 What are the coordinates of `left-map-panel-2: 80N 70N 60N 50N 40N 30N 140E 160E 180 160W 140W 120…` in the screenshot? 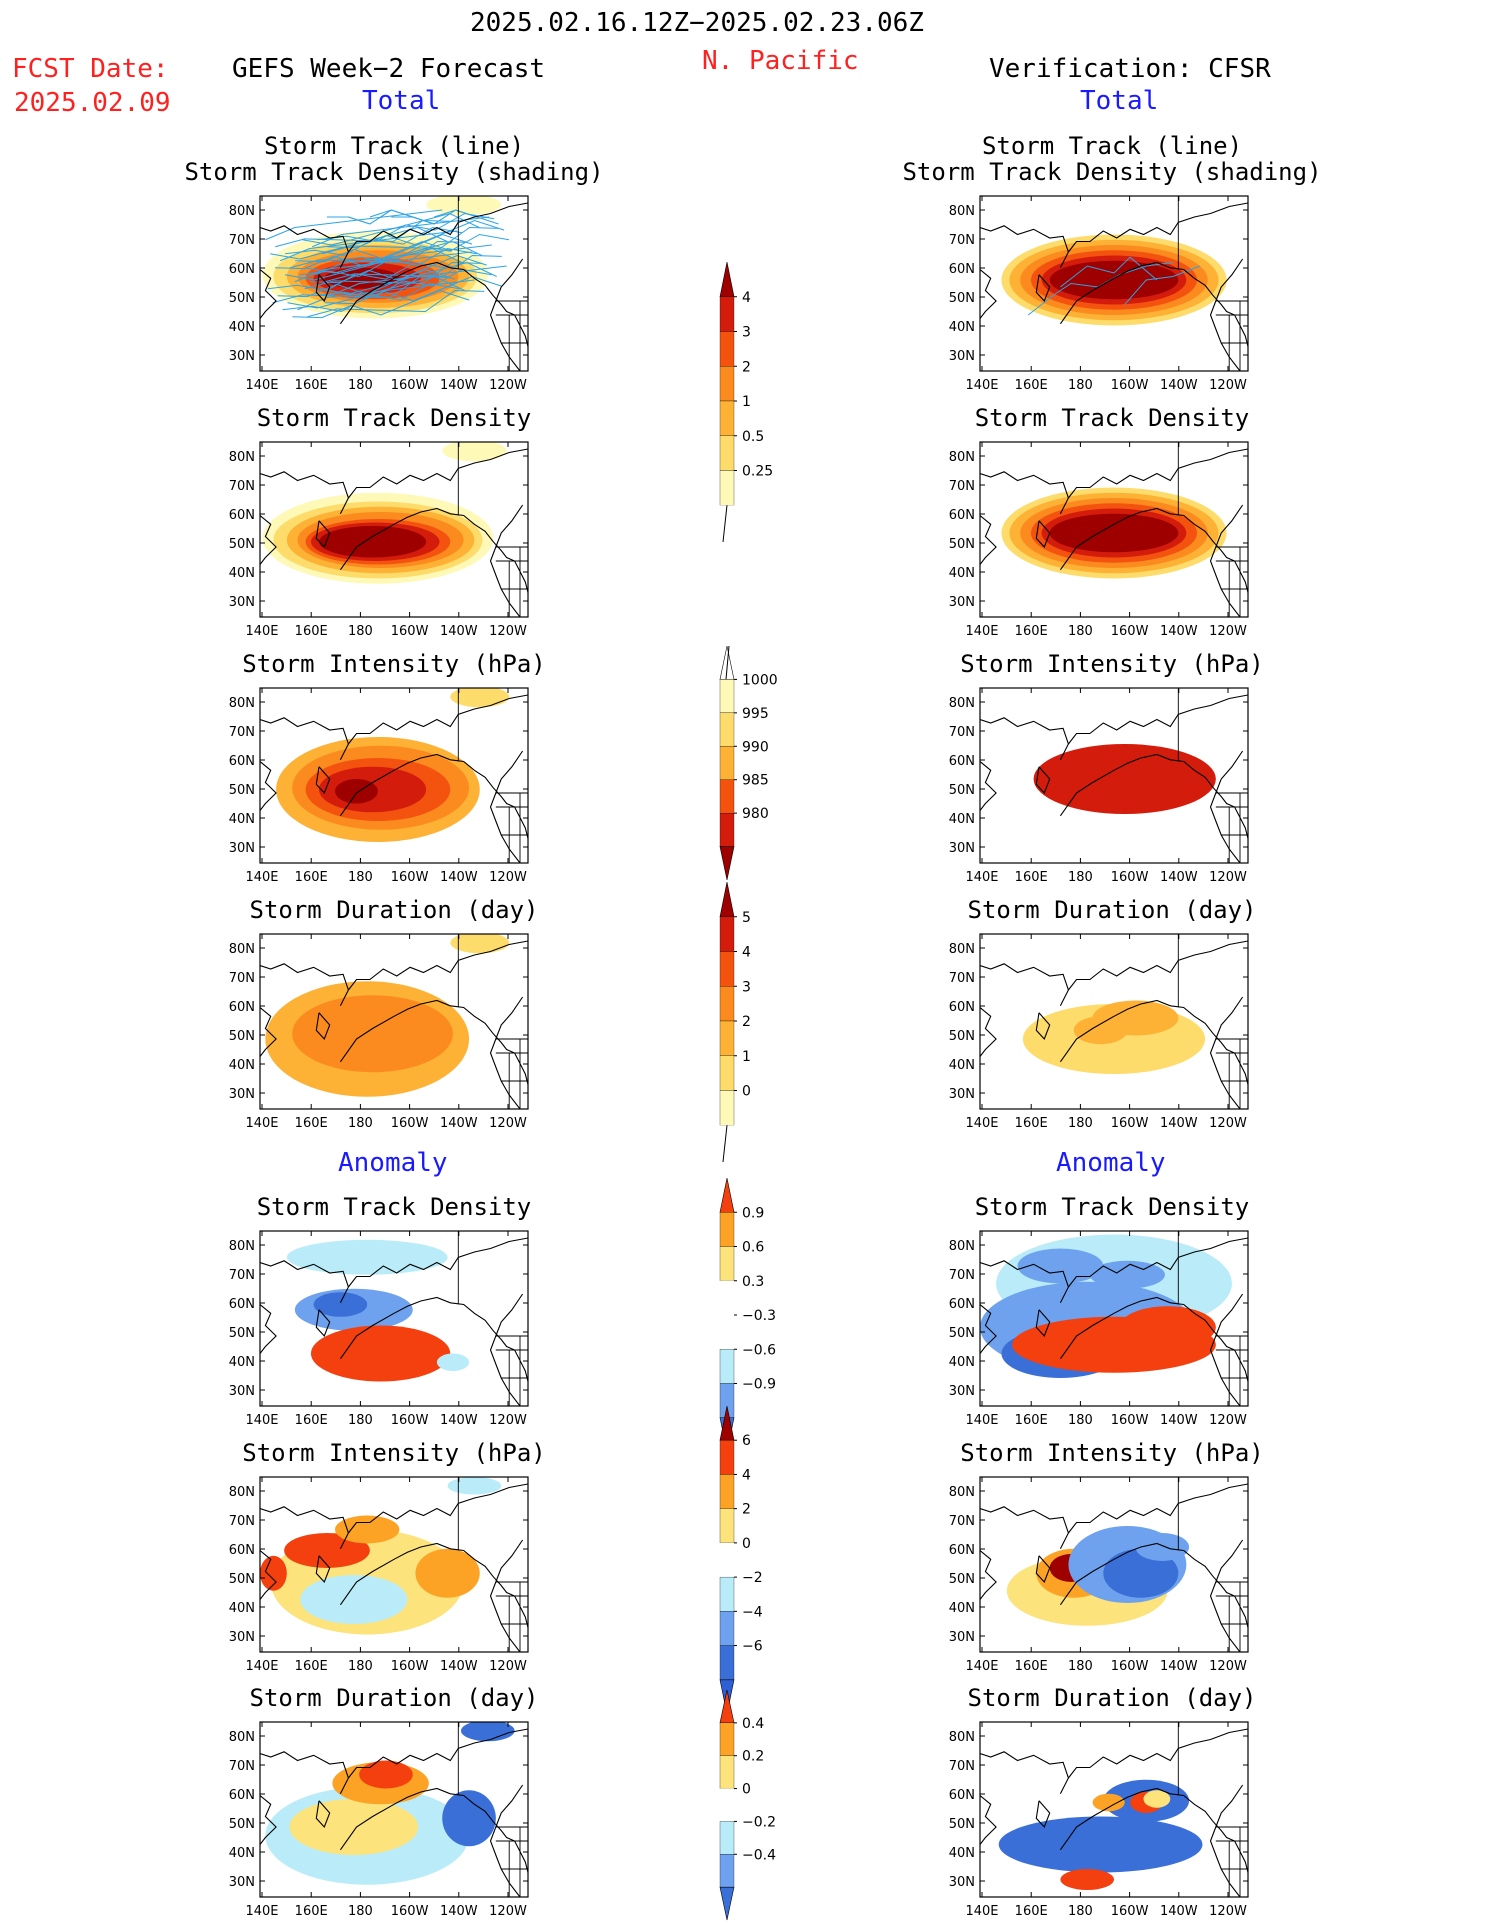 It's located at (379, 540).